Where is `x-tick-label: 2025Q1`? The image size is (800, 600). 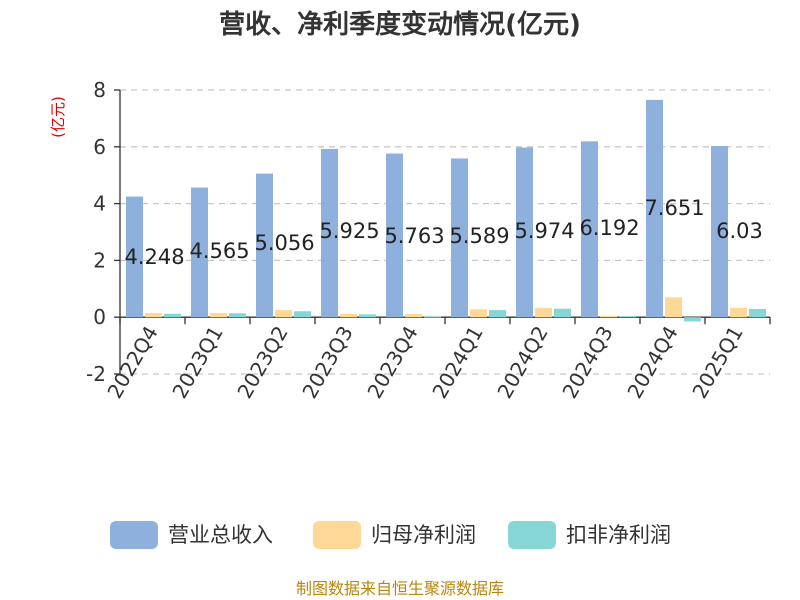
x-tick-label: 2025Q1 is located at coordinates (717, 362).